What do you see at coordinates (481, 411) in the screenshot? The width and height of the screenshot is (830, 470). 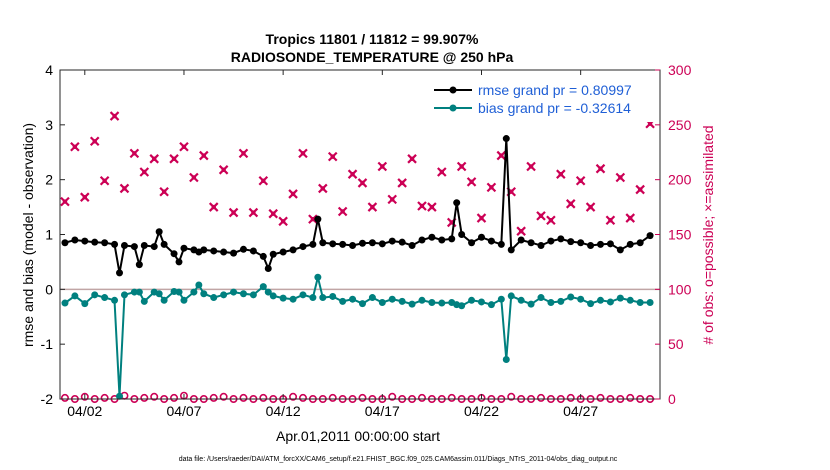 I see `x-tick-label: 04/22` at bounding box center [481, 411].